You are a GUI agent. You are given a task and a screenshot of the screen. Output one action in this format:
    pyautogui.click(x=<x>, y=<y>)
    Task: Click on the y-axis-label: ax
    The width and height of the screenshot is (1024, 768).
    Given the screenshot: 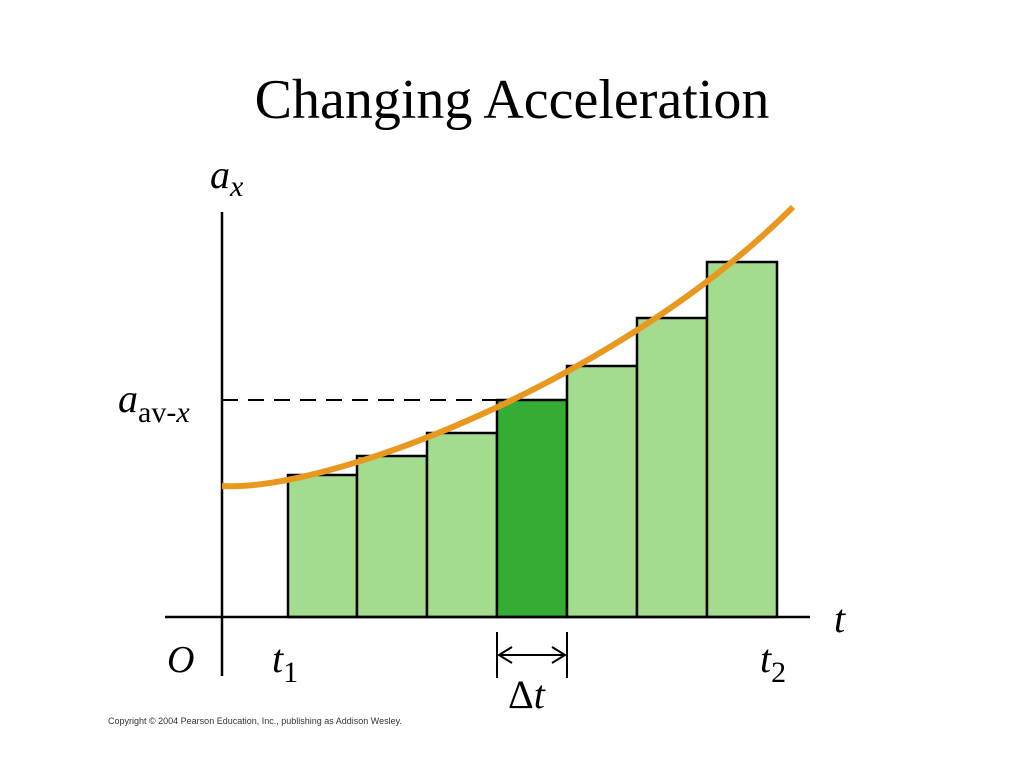 What is the action you would take?
    pyautogui.click(x=227, y=177)
    